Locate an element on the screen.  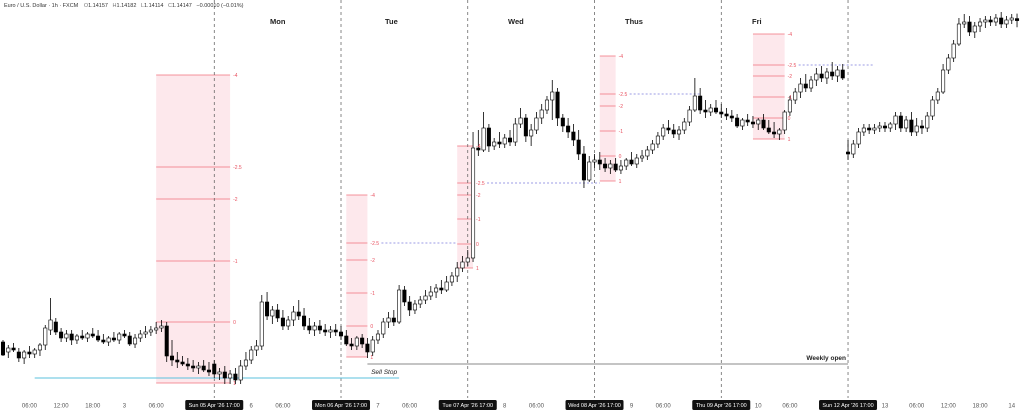
fib-label: -4 is located at coordinates (235, 76).